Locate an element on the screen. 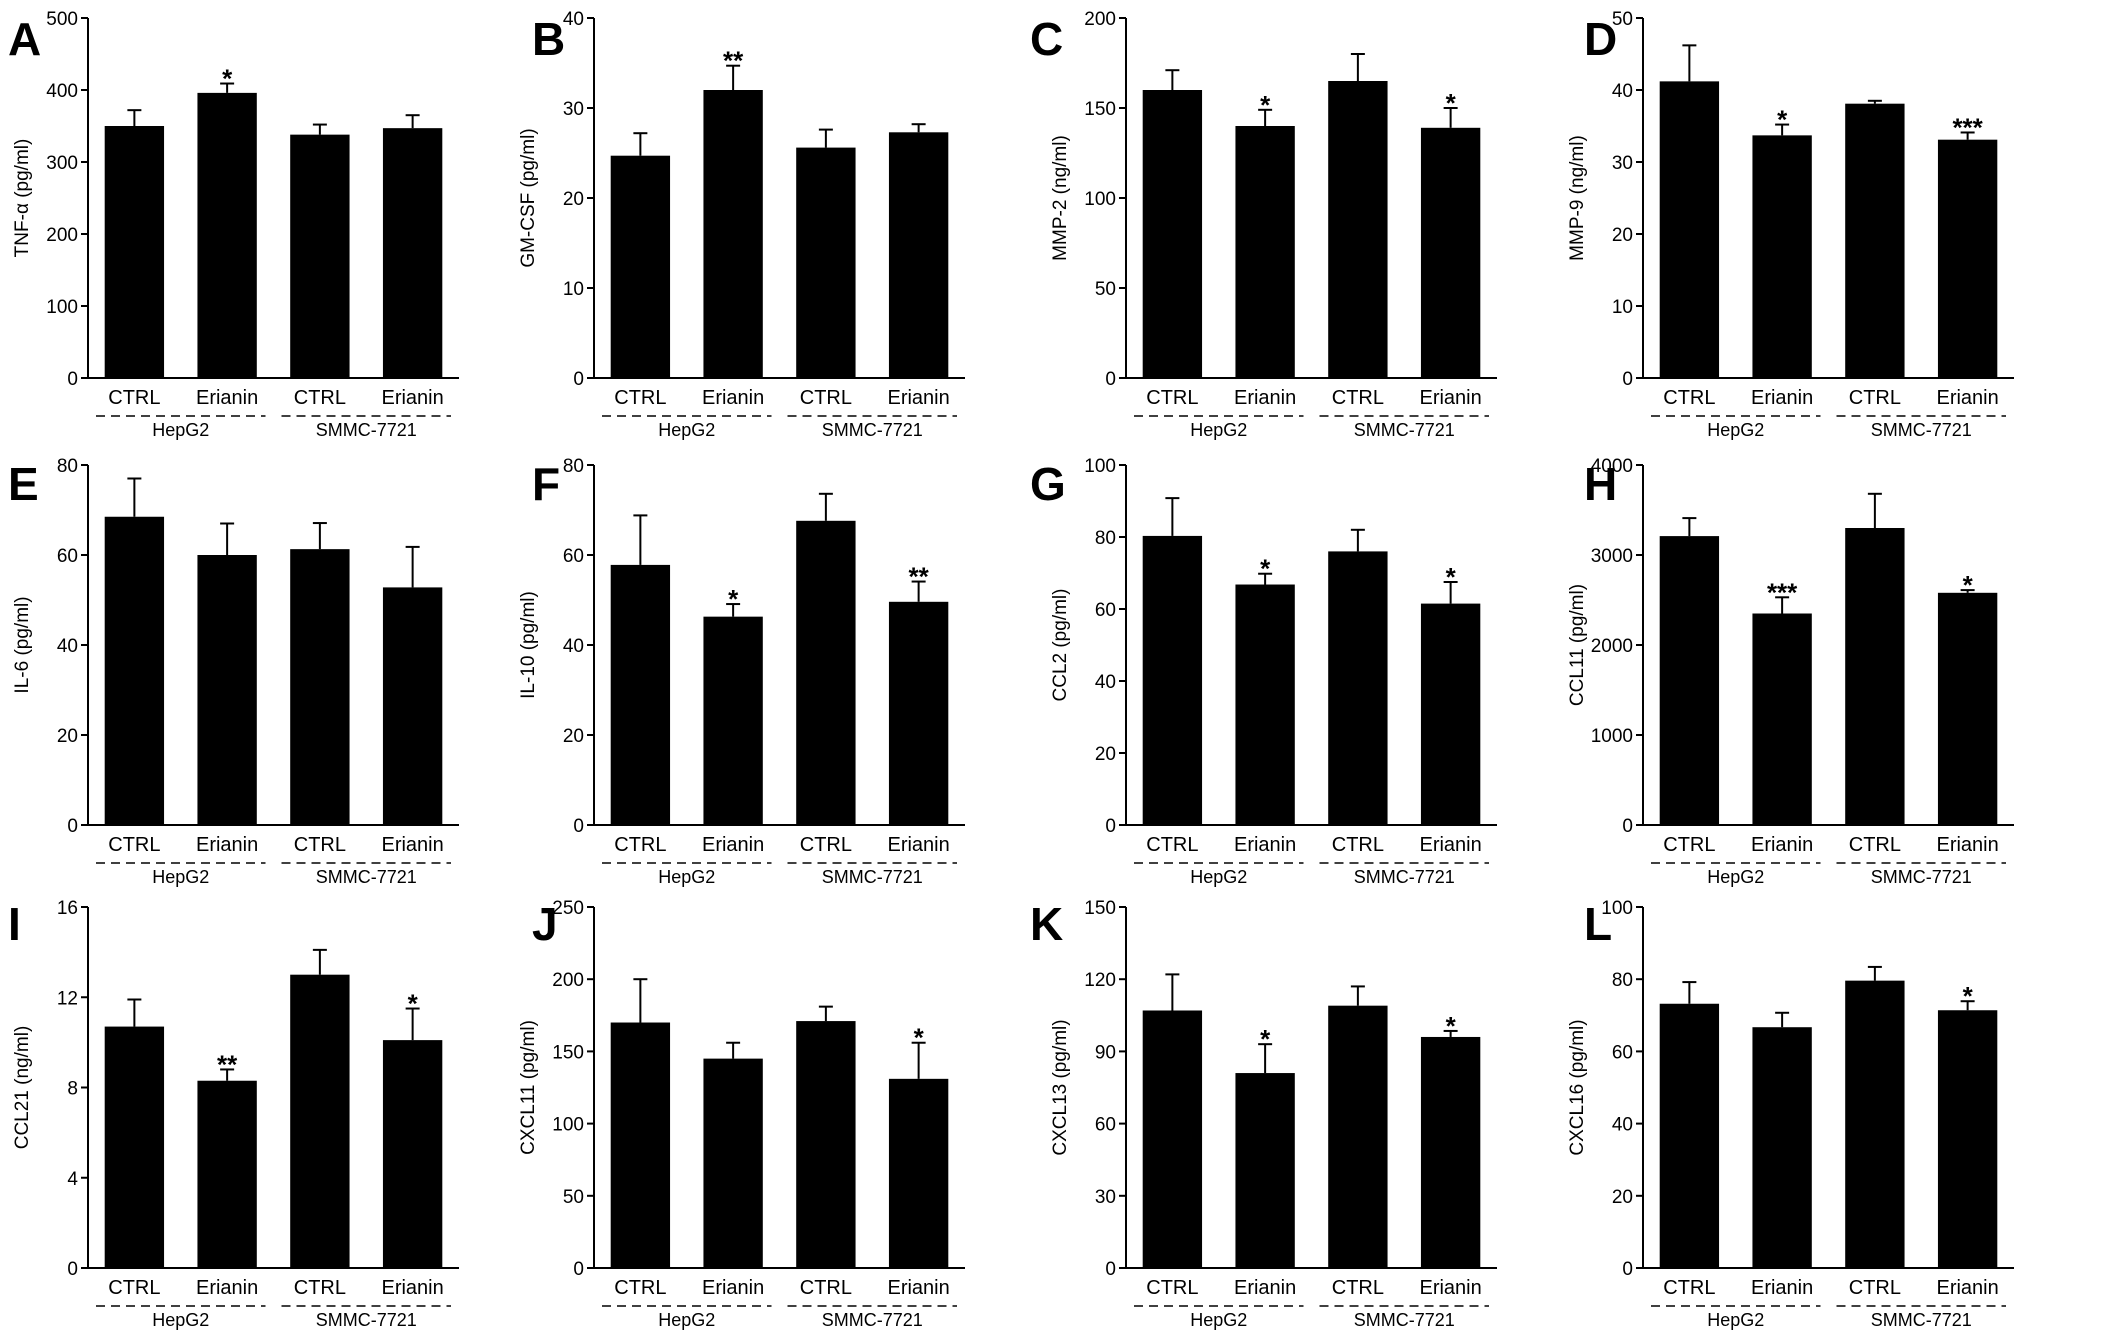  y-axis-label: CCL11 (pg/ml) is located at coordinates (1577, 645).